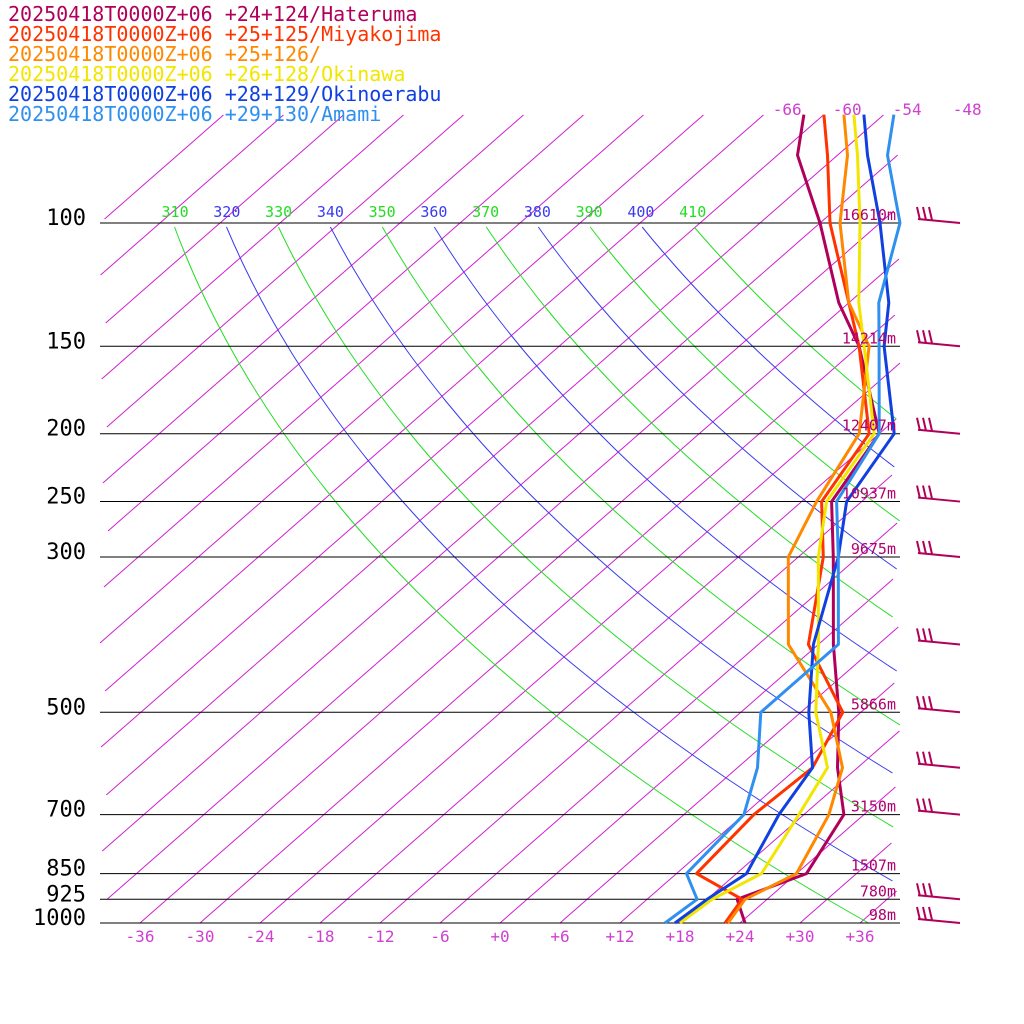  I want to click on pressure-tick-label: 925, so click(66, 894).